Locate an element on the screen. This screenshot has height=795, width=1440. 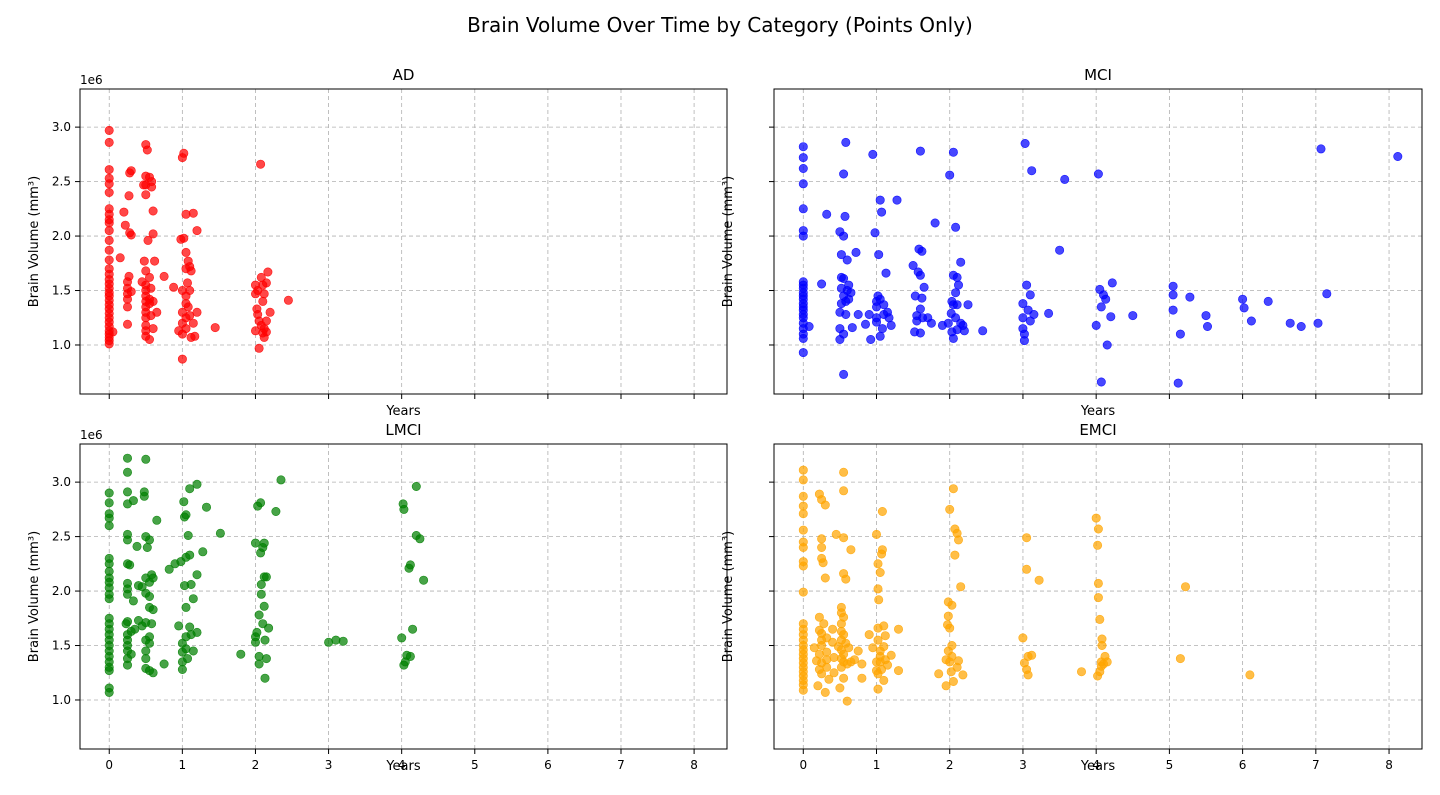
y-tick-label: 2.5 is located at coordinates (61, 537).